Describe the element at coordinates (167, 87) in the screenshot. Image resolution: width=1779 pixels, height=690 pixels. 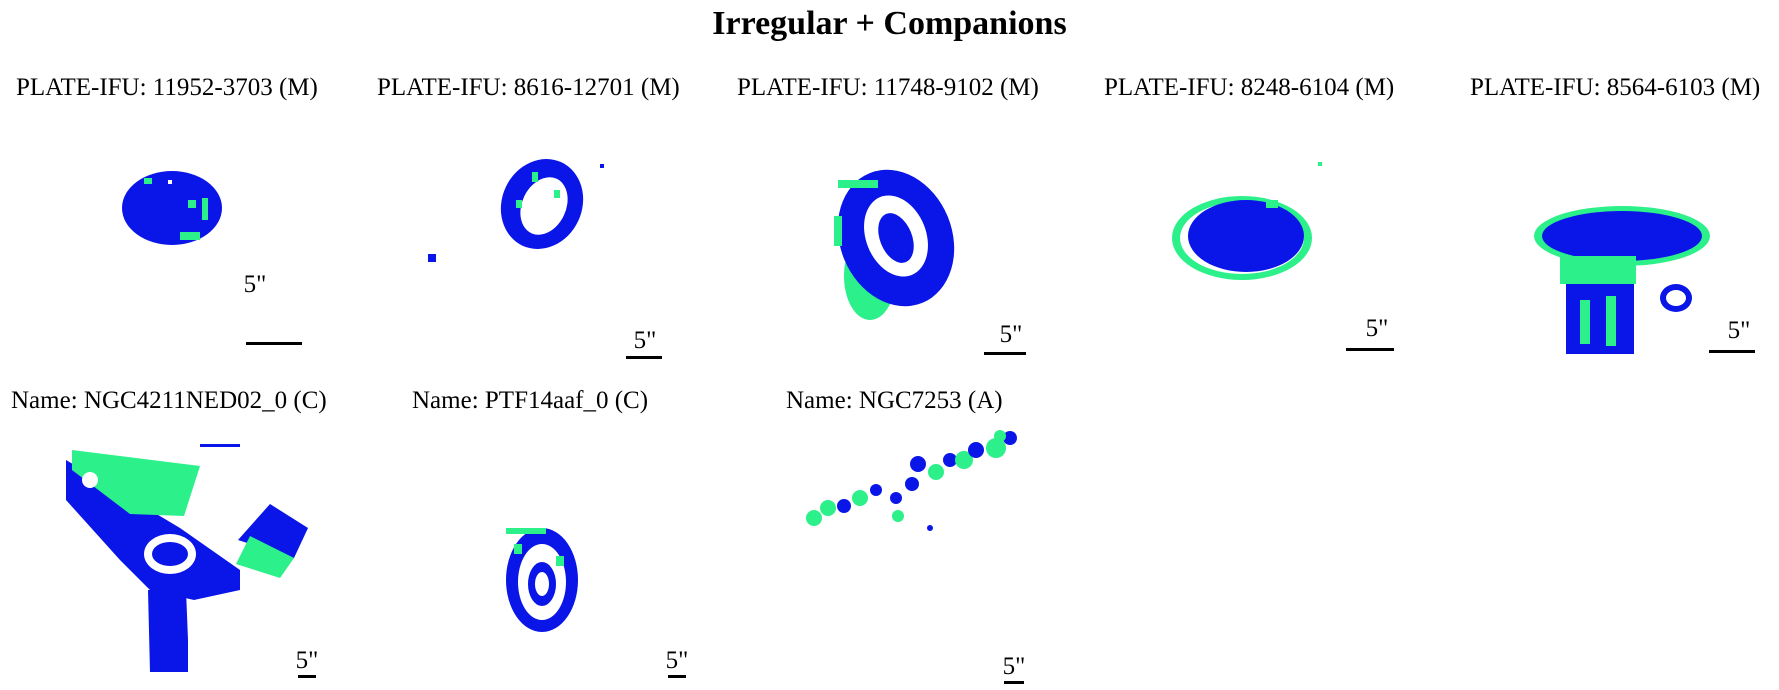
I see `panel-label: PLATE-IFU: 11952-3703 (M)` at that location.